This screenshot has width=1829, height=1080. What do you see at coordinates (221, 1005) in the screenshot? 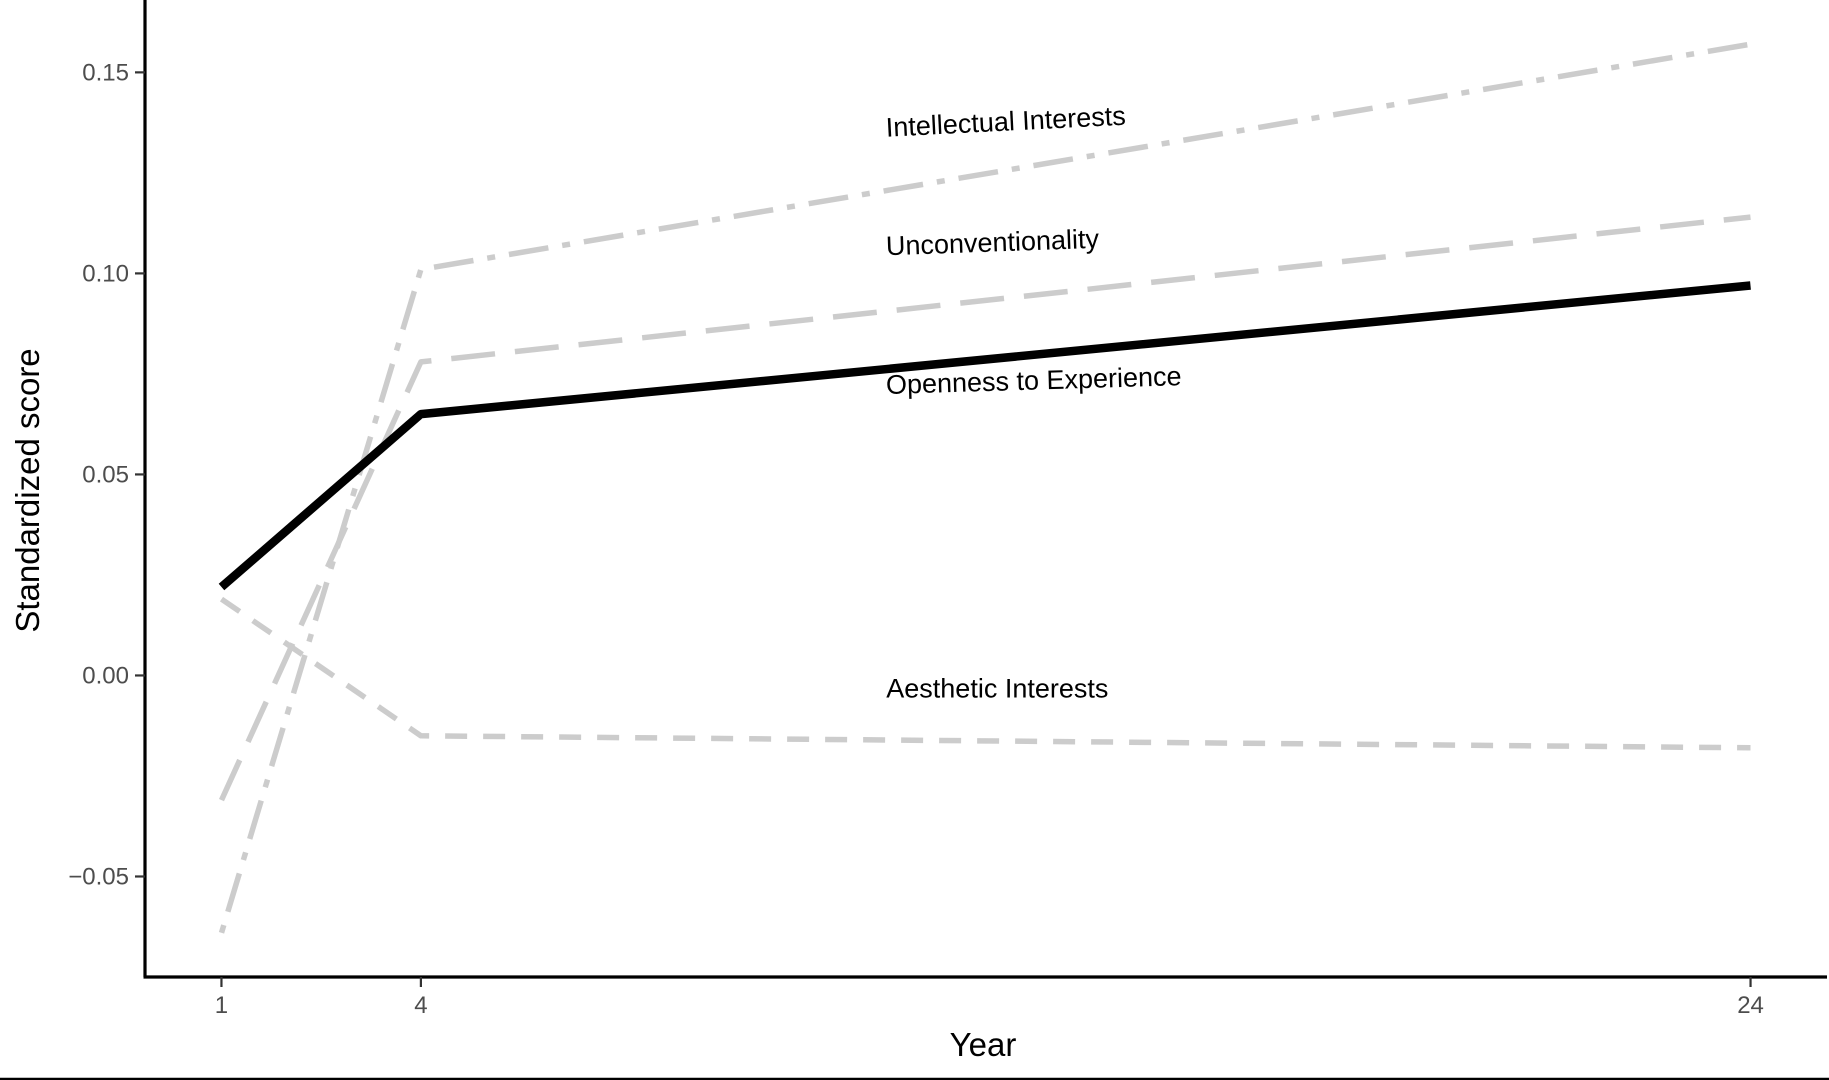
I see `x-tick-label: 1` at bounding box center [221, 1005].